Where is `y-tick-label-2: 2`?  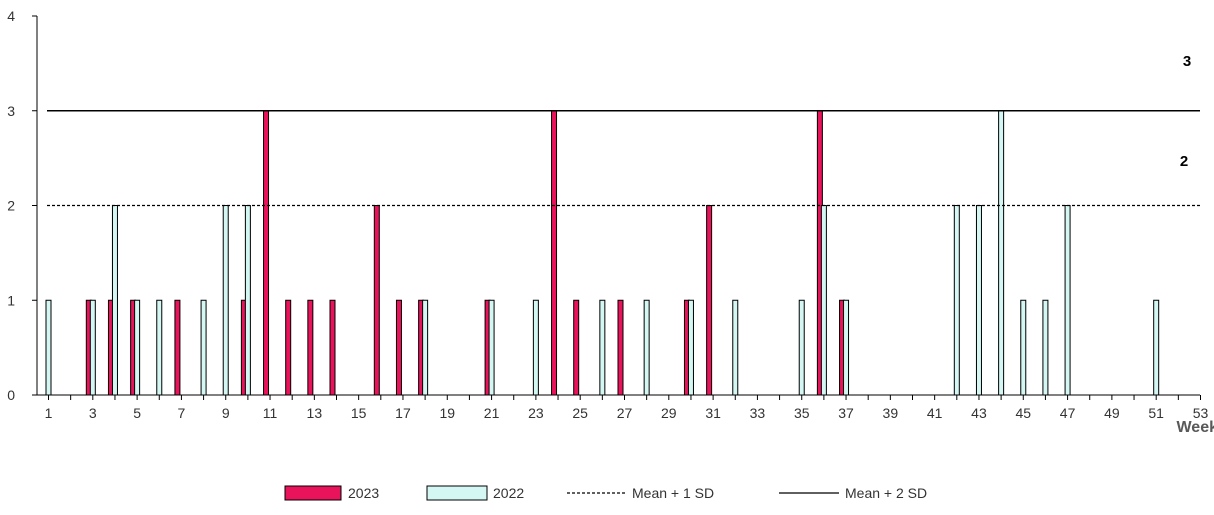
y-tick-label-2: 2 is located at coordinates (11, 206).